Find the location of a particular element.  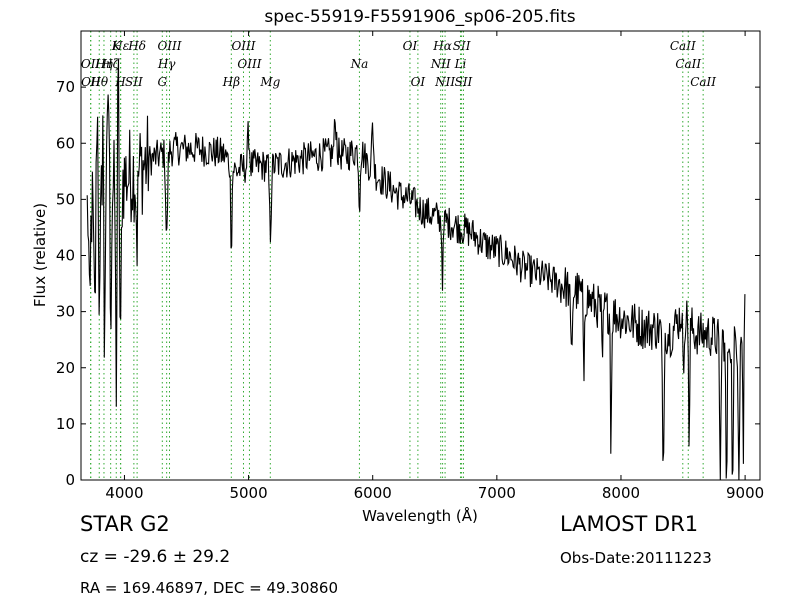

line-marker-label: Hθ is located at coordinates (98, 82).